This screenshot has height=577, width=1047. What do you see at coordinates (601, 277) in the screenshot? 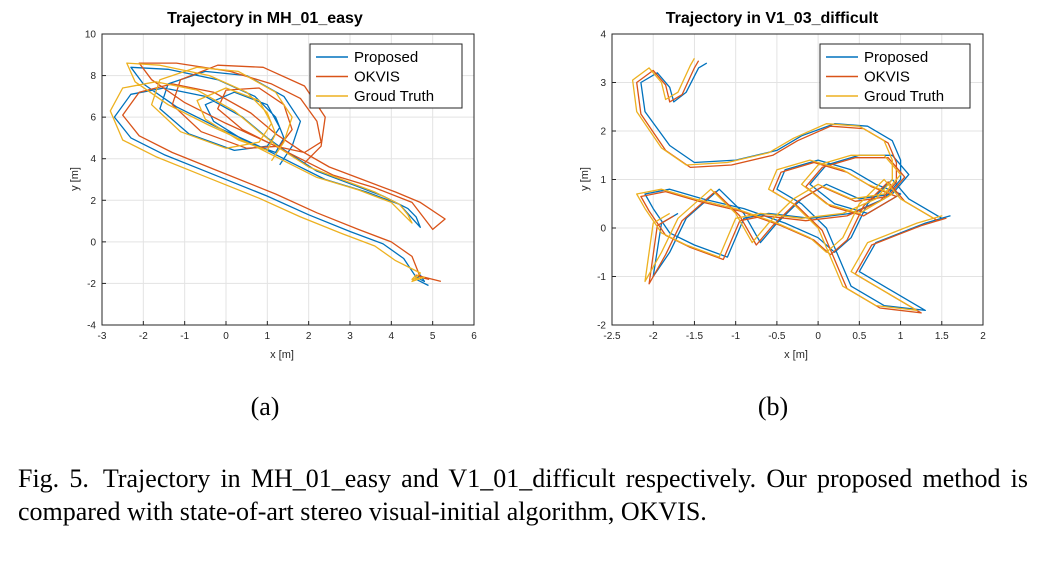
I see `y-tick-label: -1` at bounding box center [601, 277].